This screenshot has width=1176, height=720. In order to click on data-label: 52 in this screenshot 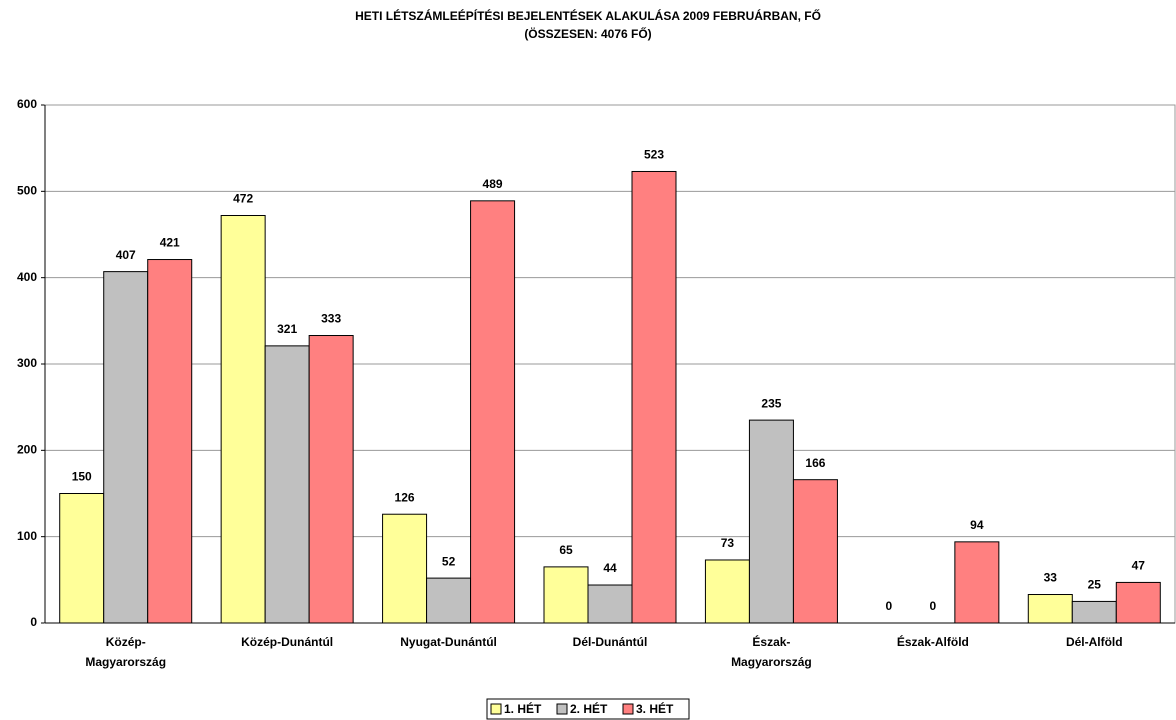, I will do `click(449, 561)`.